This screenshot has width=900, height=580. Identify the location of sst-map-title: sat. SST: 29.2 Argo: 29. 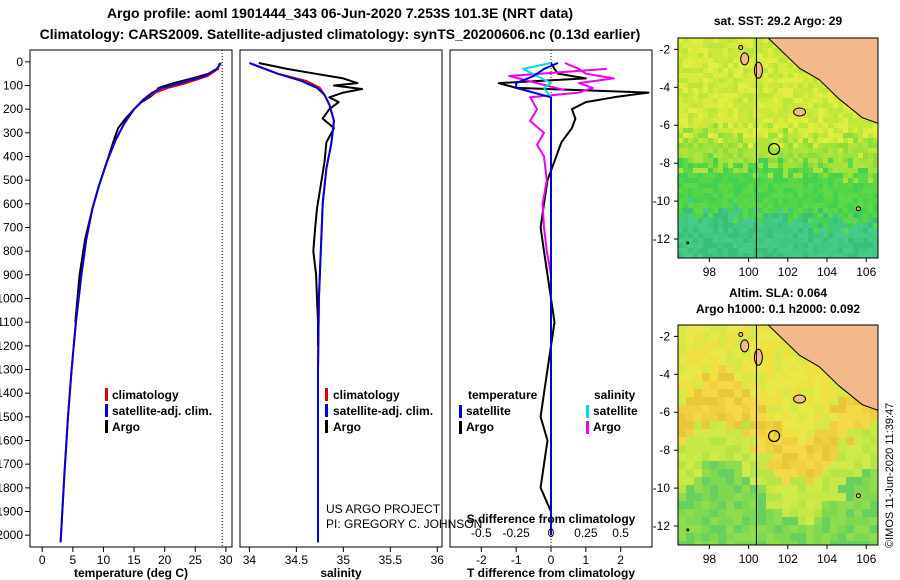
(778, 21).